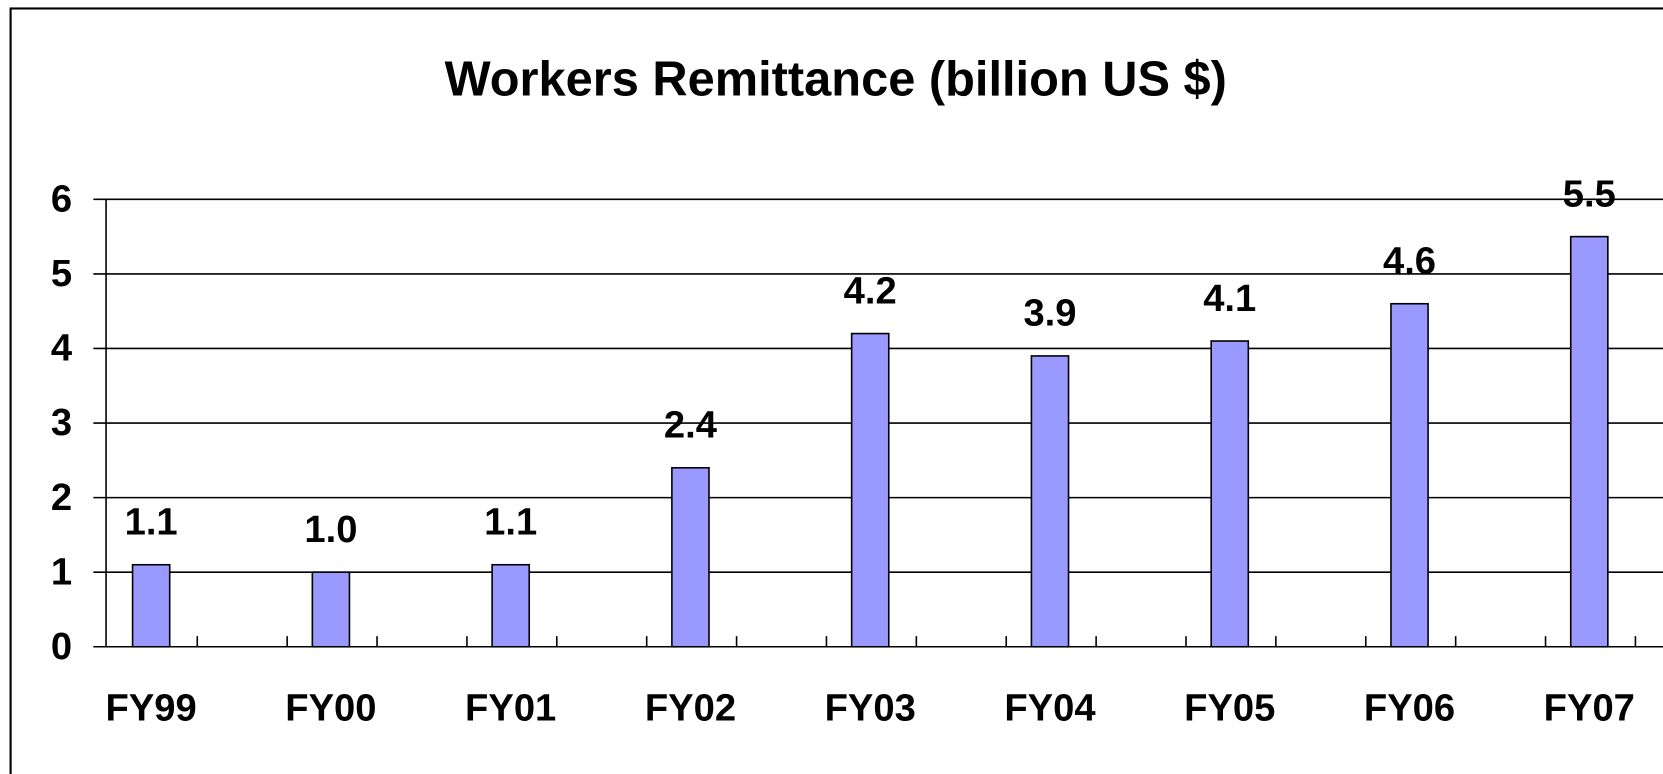  Describe the element at coordinates (61, 571) in the screenshot. I see `y-tick-label: 1` at that location.